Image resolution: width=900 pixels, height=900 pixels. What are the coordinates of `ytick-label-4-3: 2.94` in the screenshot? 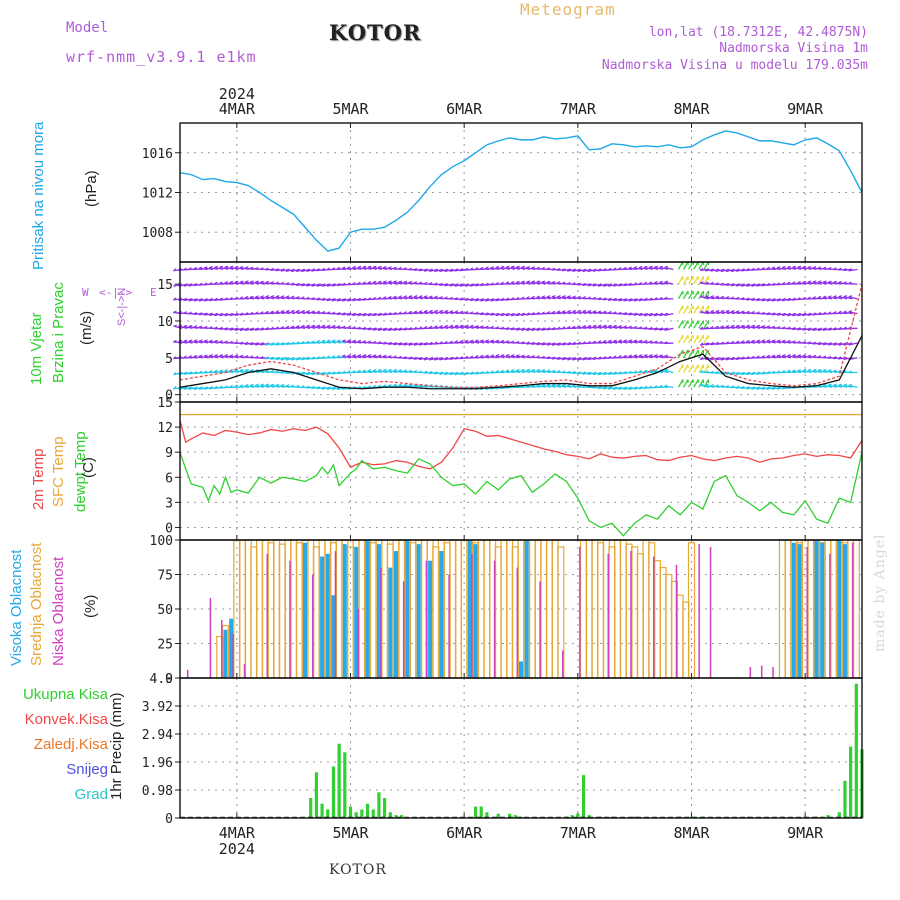 It's located at (157, 735).